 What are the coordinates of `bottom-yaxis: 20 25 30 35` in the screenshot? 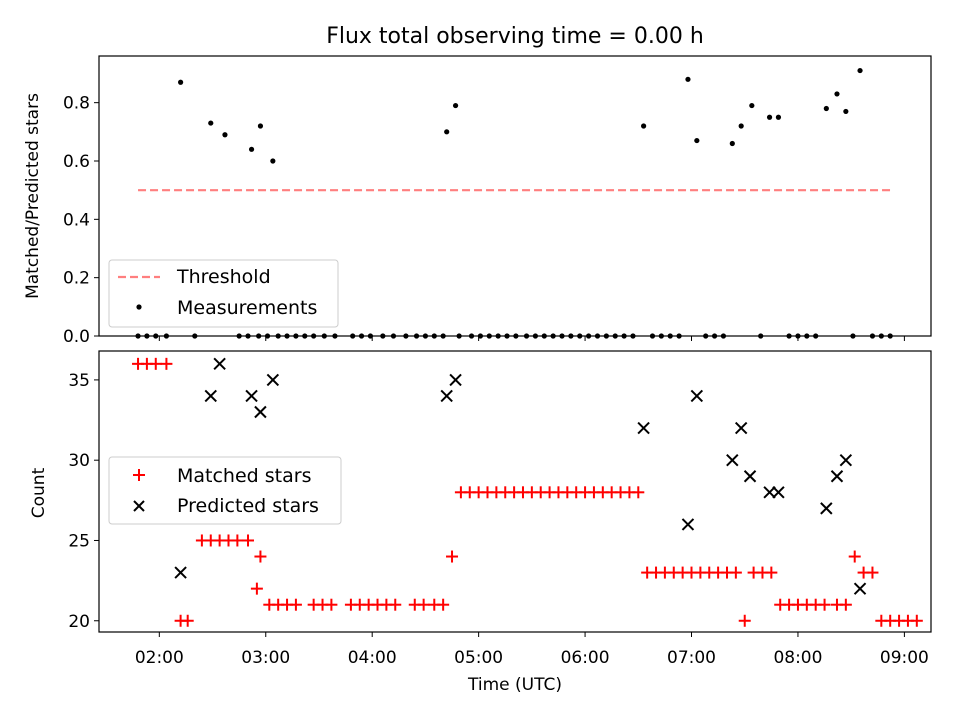 It's located at (83, 501).